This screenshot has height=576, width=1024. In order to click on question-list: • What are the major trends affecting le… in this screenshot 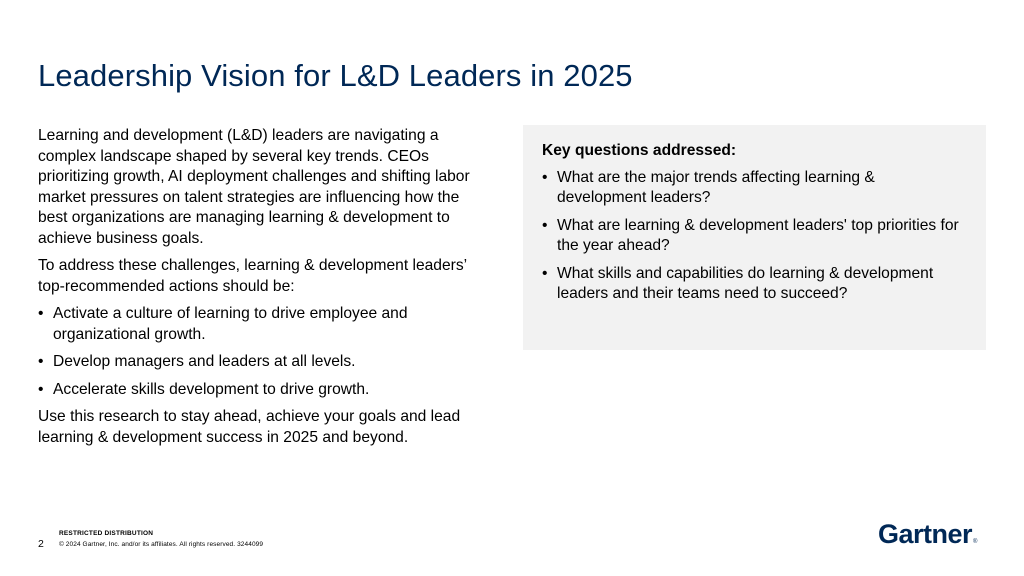, I will do `click(755, 236)`.